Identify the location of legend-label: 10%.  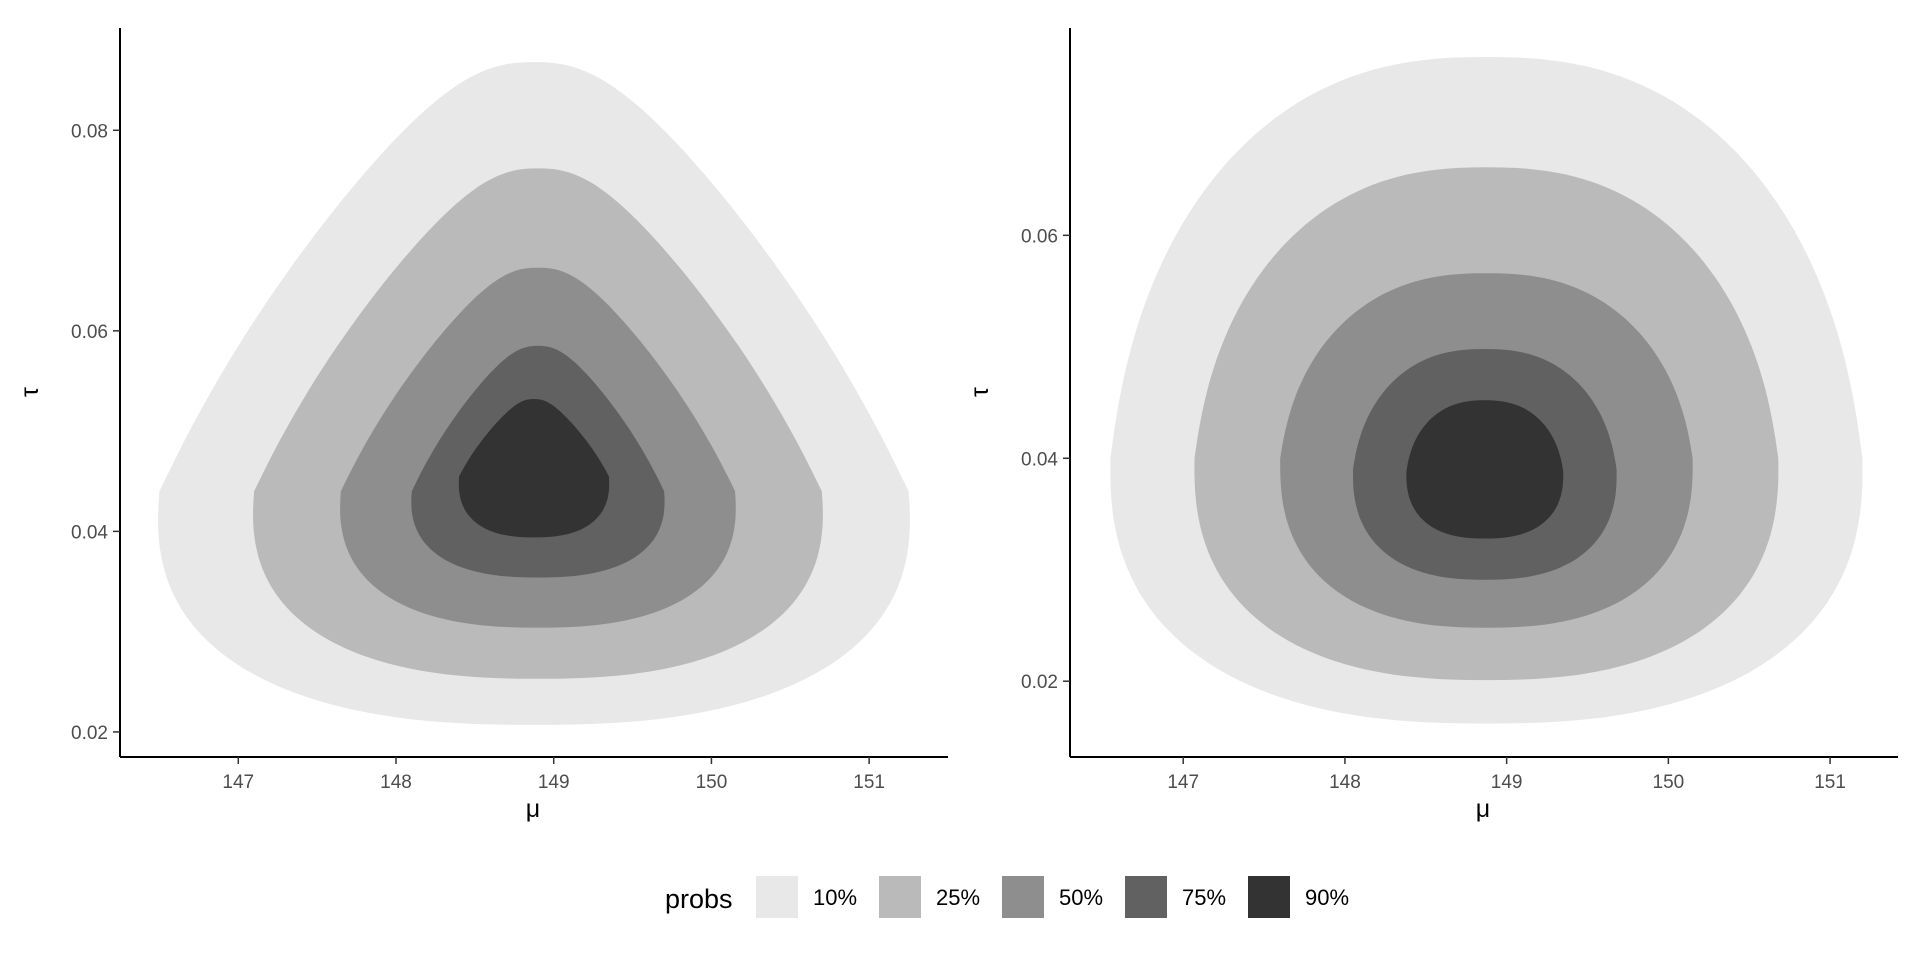
(835, 897).